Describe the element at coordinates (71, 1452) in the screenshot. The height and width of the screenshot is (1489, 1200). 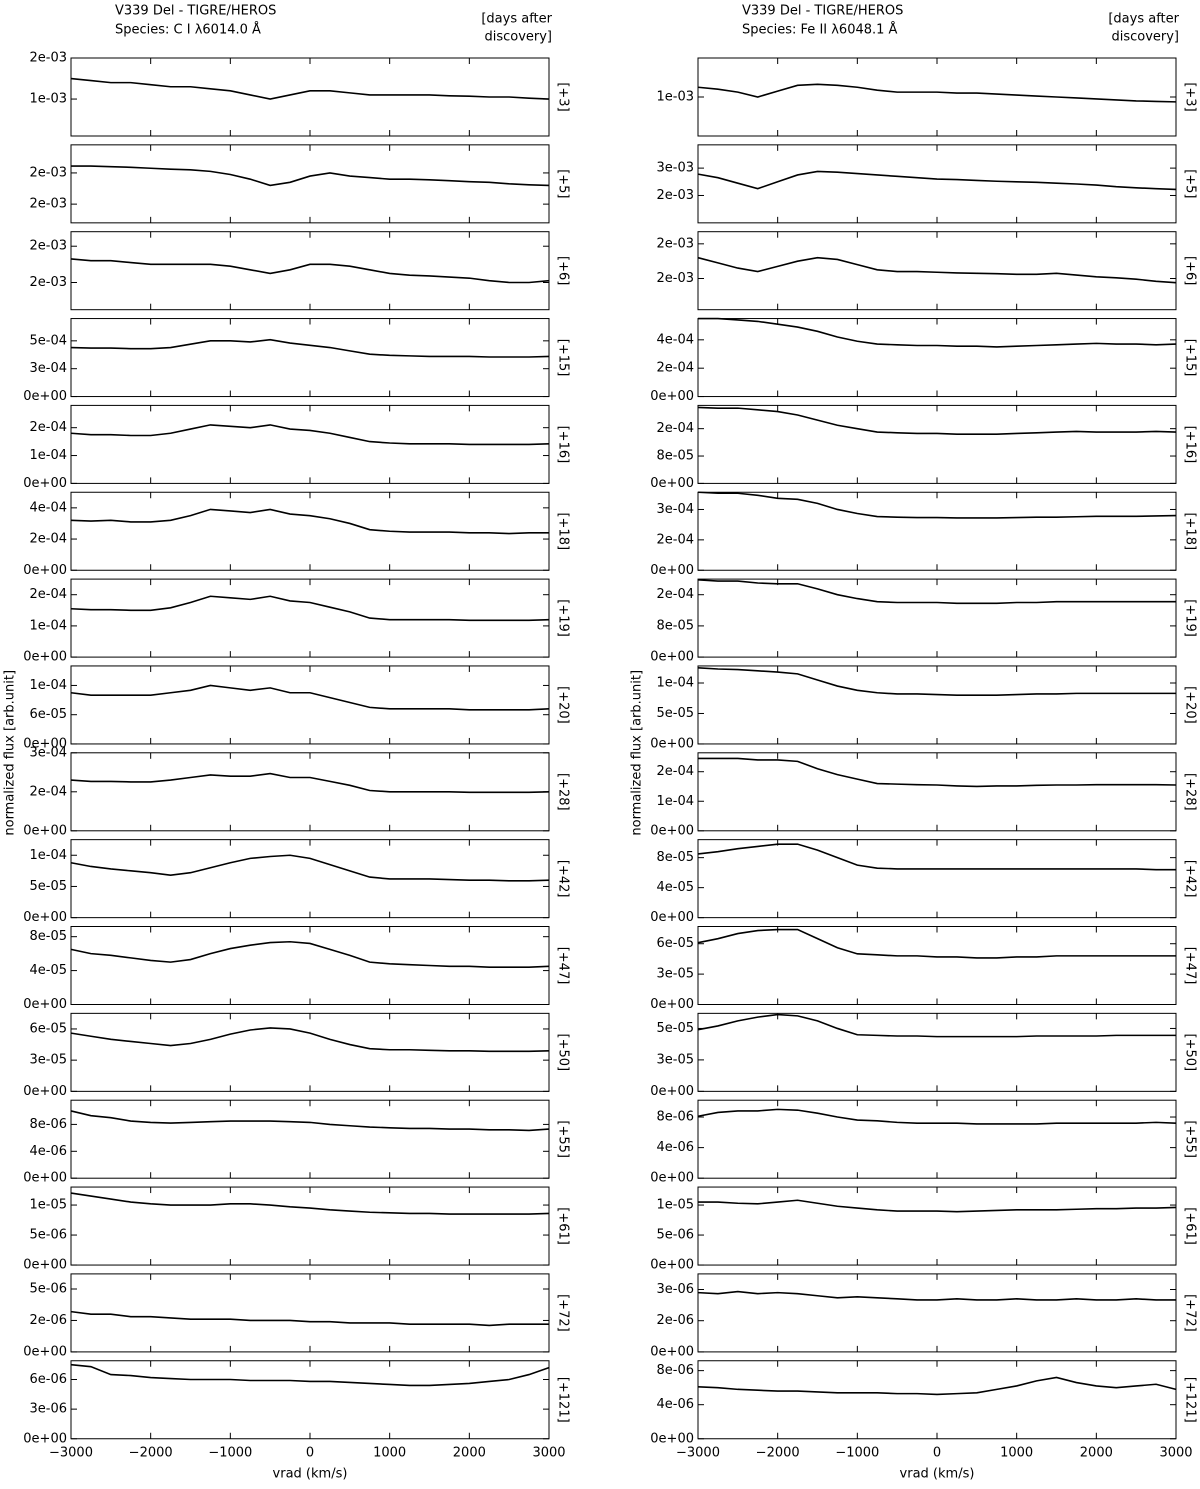
I see `x-tick-label: −3000` at that location.